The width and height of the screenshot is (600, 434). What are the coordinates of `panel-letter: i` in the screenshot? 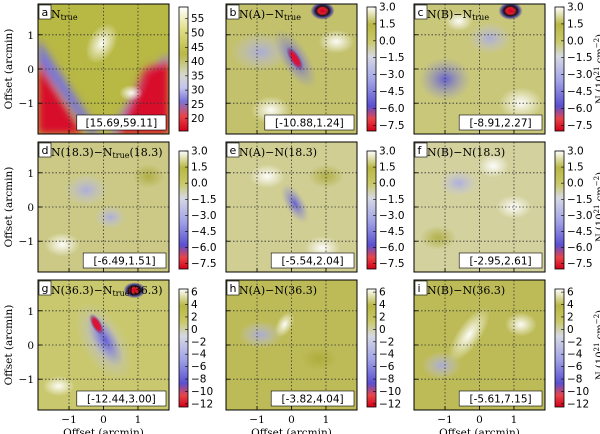 It's located at (419, 288).